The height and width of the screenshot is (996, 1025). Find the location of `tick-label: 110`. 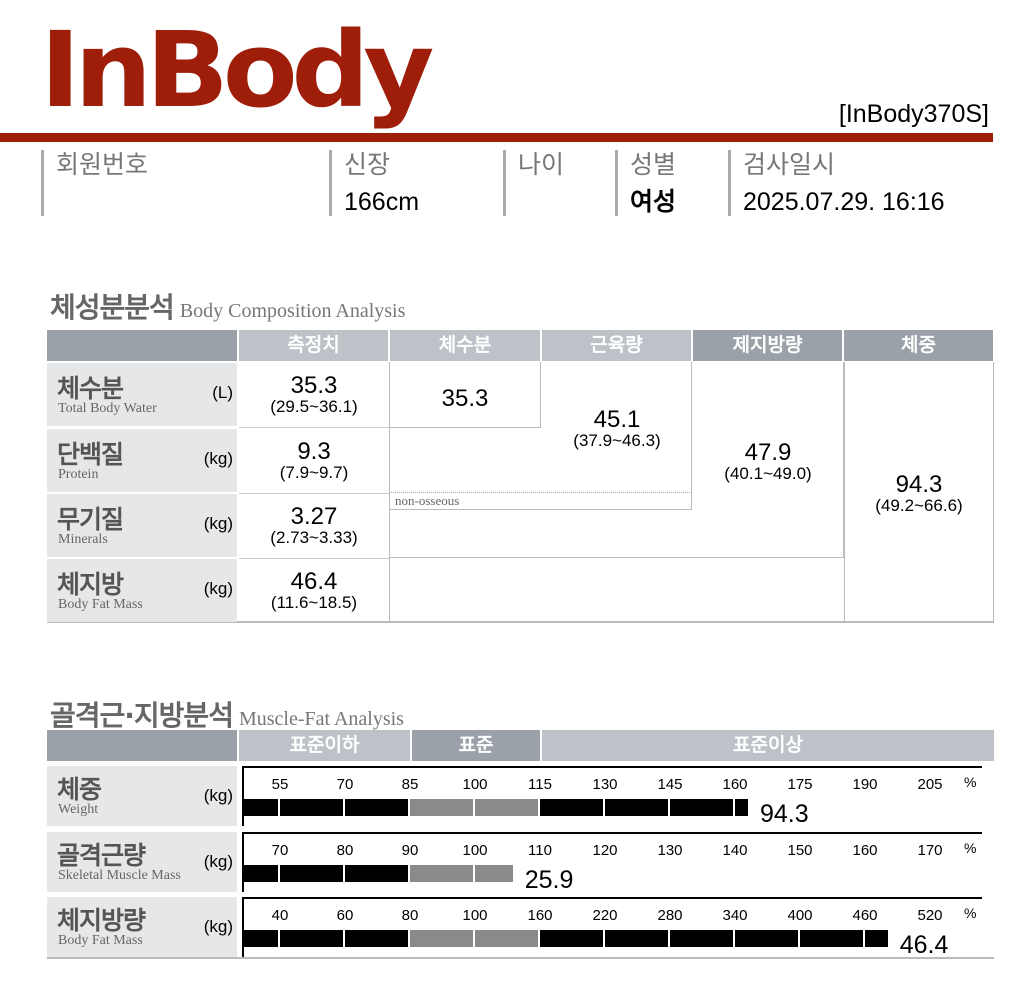

tick-label: 110 is located at coordinates (540, 850).